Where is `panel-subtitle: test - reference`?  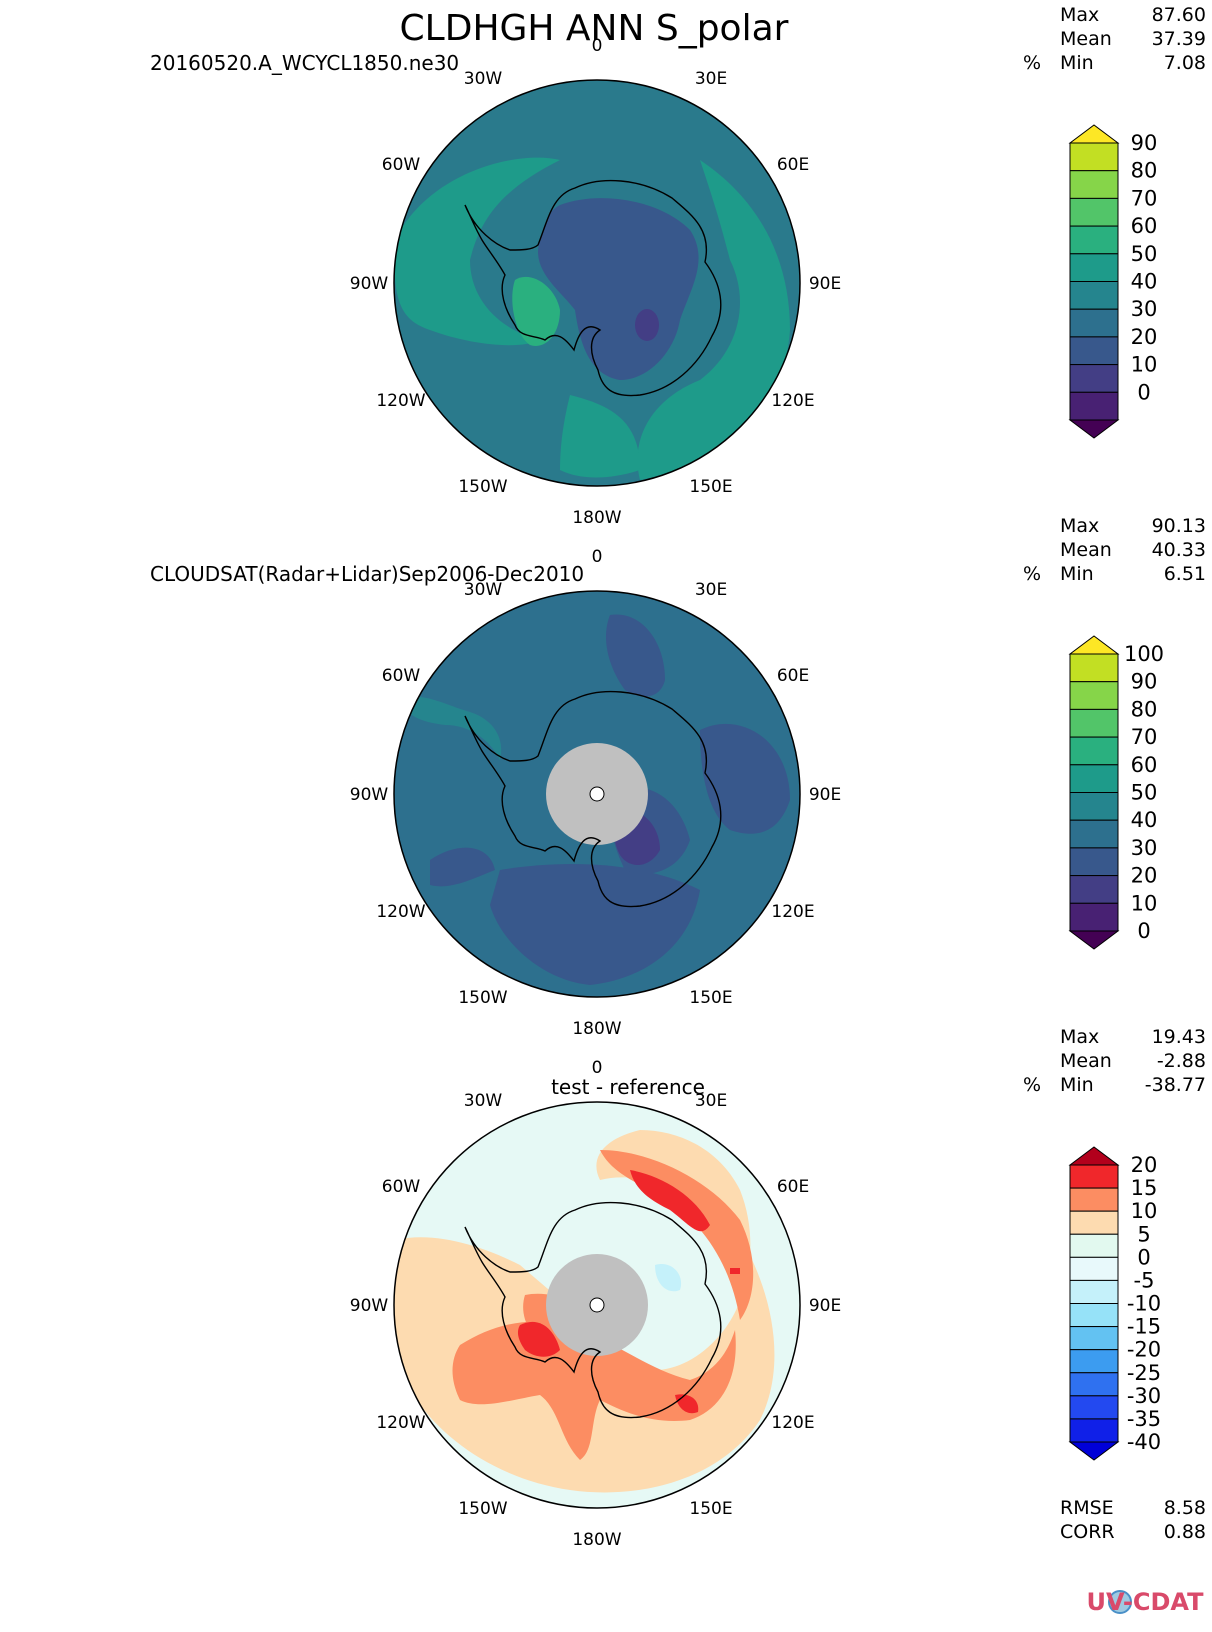 panel-subtitle: test - reference is located at coordinates (628, 1087).